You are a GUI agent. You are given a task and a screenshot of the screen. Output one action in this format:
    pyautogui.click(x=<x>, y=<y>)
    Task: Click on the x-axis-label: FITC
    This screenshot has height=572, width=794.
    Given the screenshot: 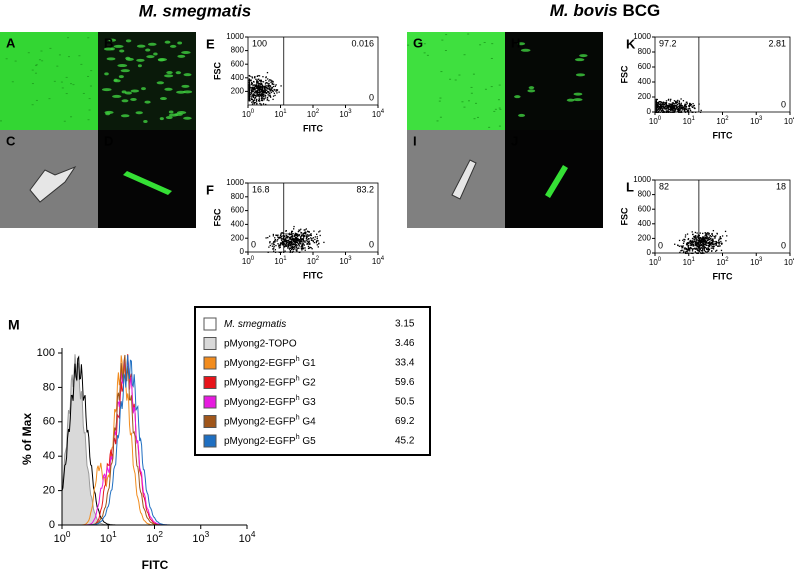 What is the action you would take?
    pyautogui.click(x=313, y=128)
    